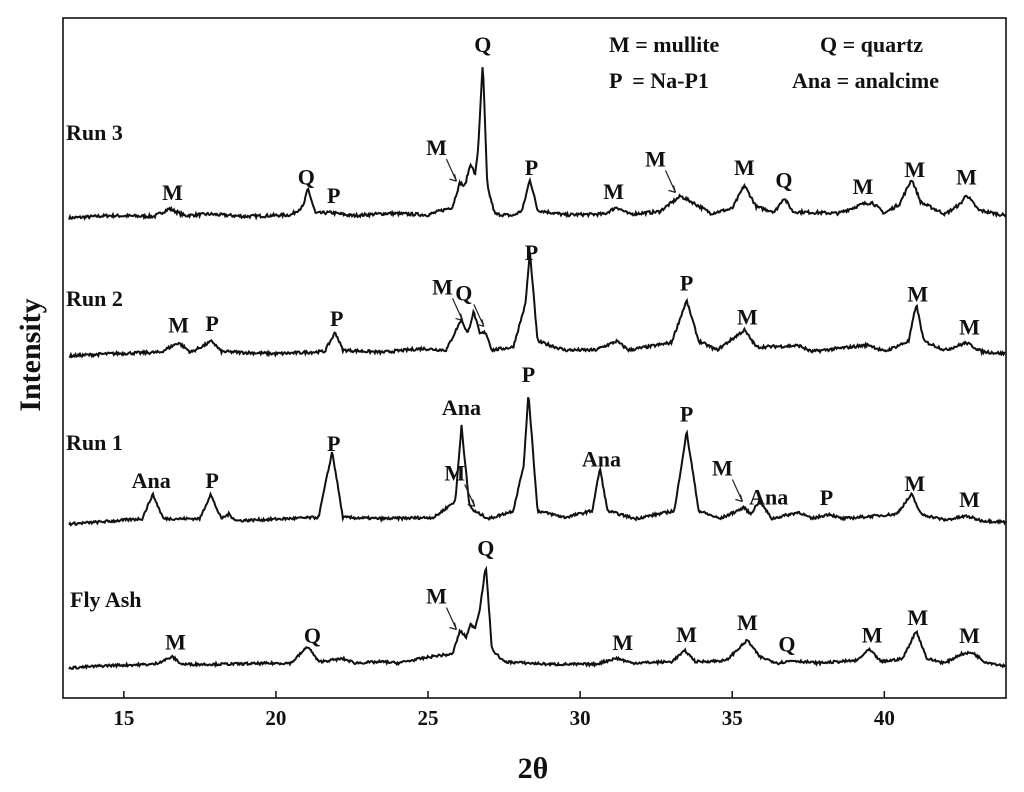  What do you see at coordinates (123, 718) in the screenshot?
I see `x-tick-label: 15` at bounding box center [123, 718].